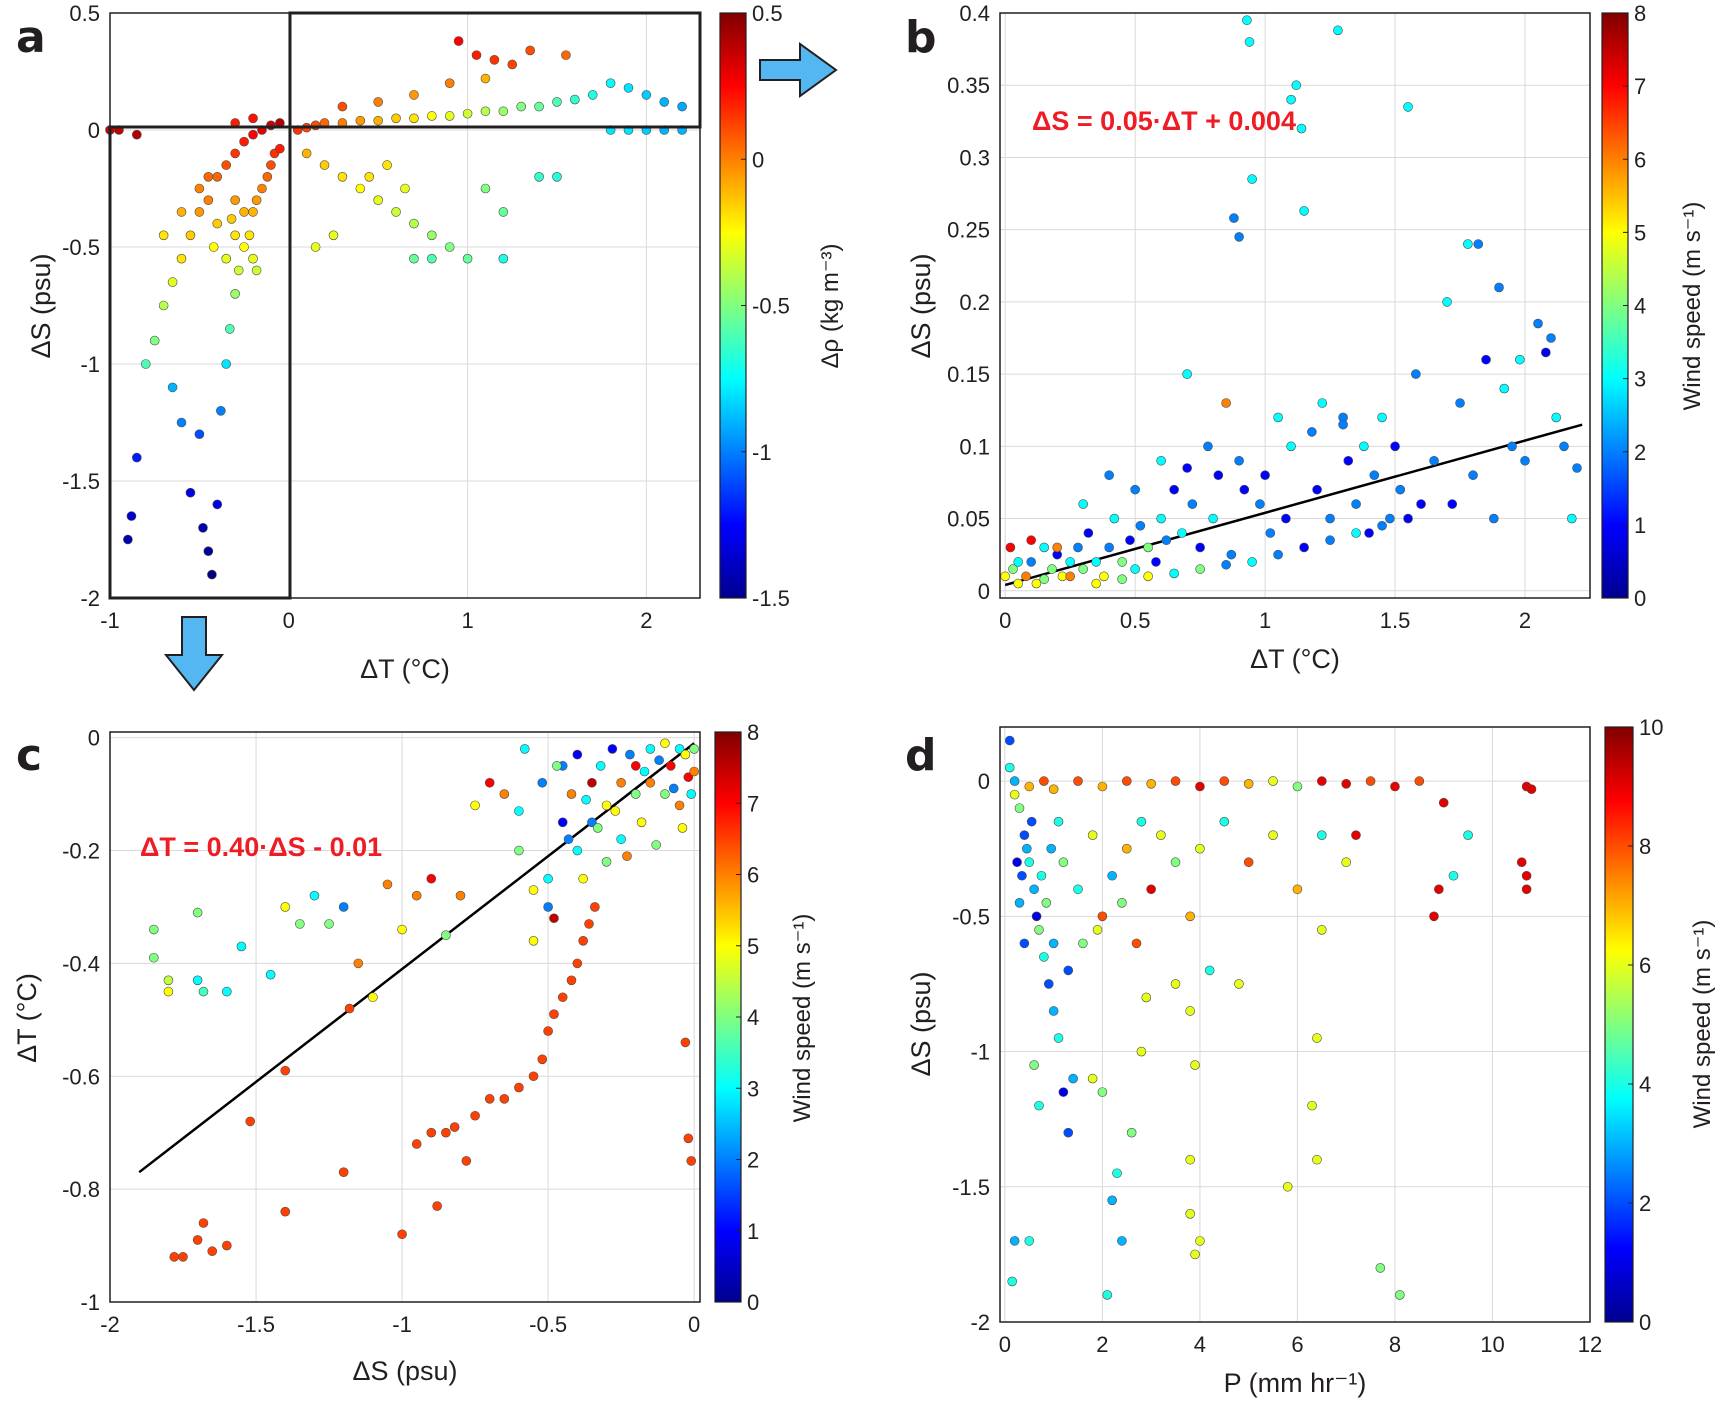  Describe the element at coordinates (753, 1231) in the screenshot. I see `colorbar-tick-label: 1` at that location.